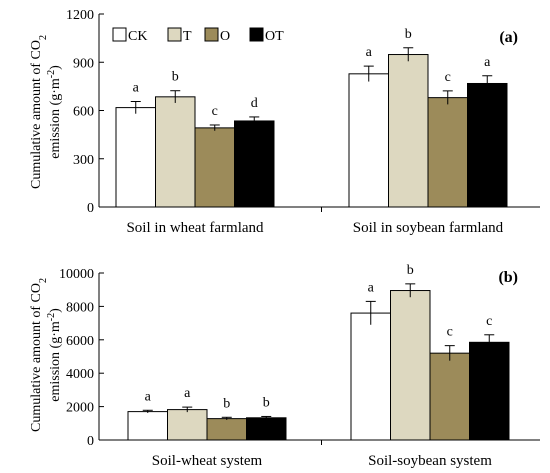 This screenshot has width=550, height=473. I want to click on y-tick-label: 300, so click(83, 160).